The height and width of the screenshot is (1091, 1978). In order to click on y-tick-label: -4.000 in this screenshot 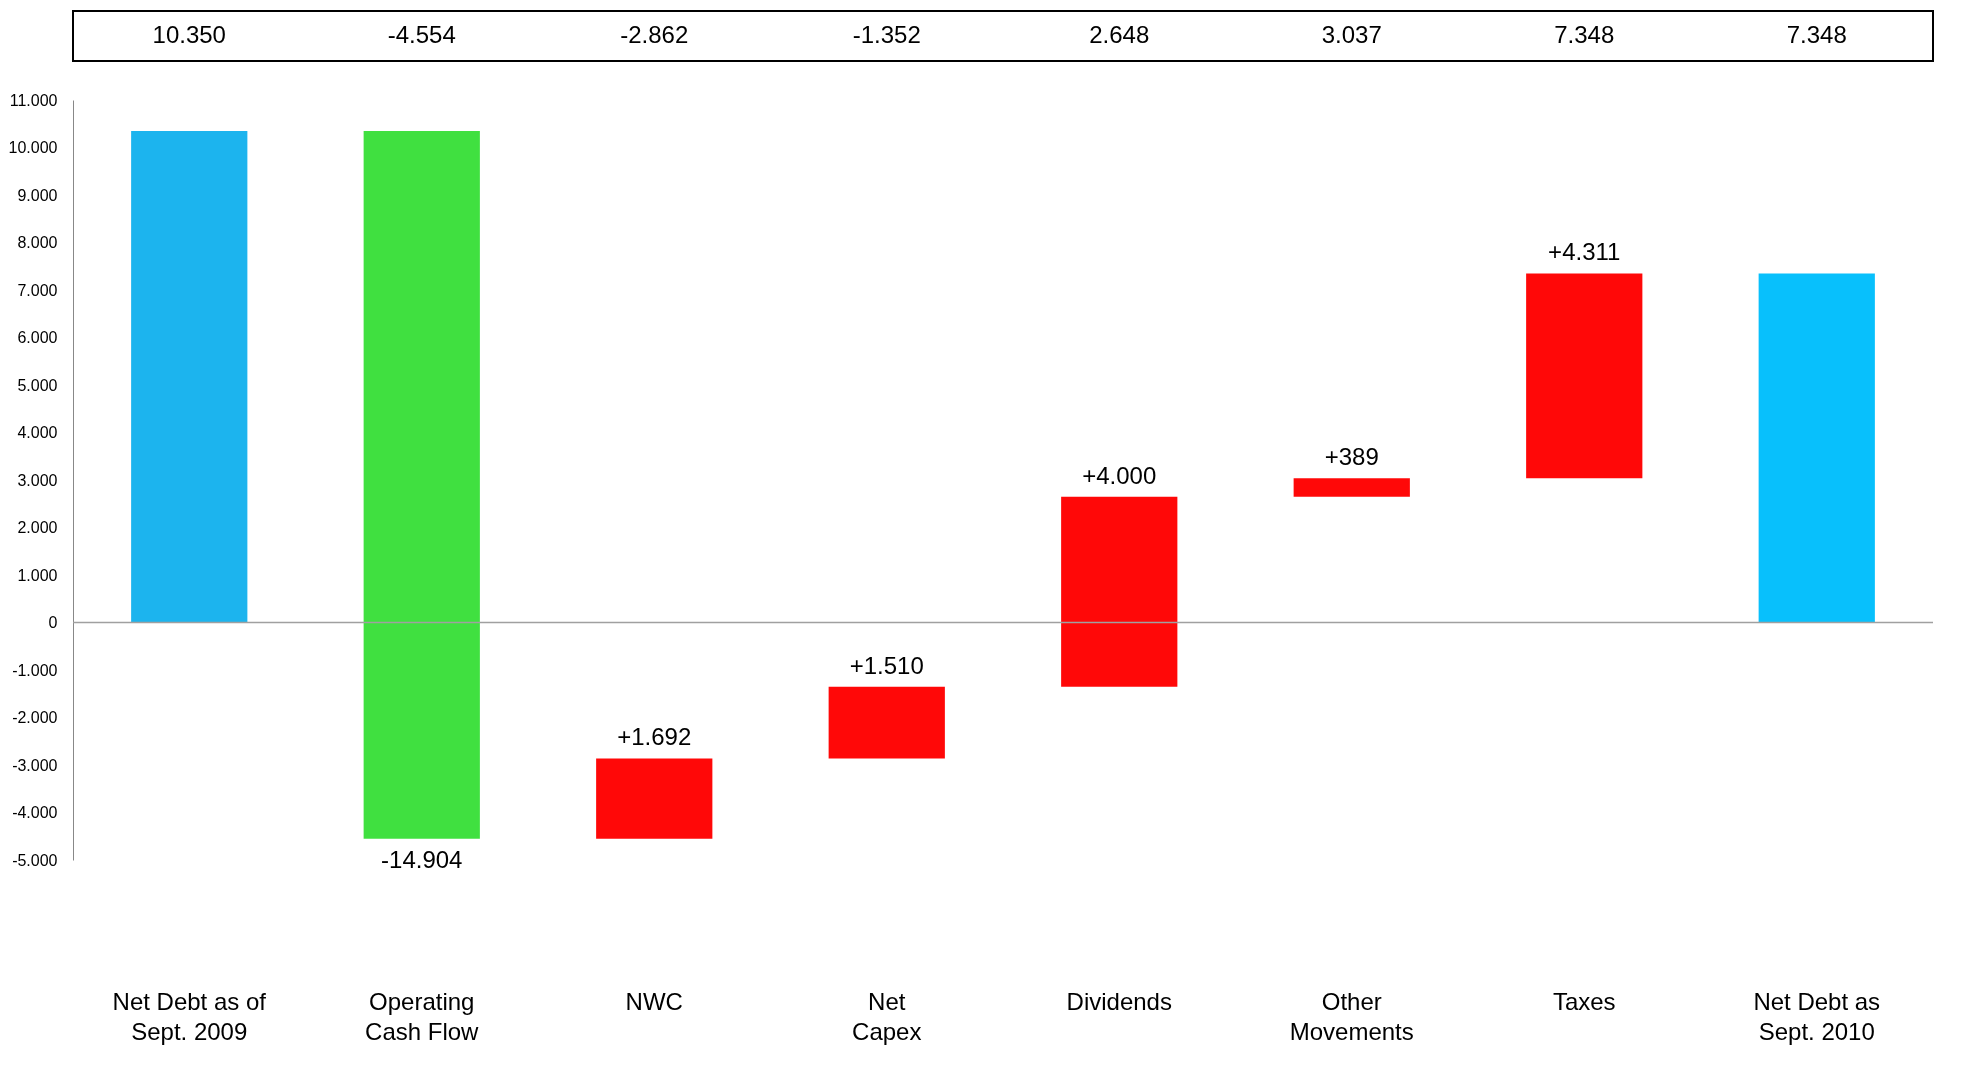, I will do `click(35, 812)`.